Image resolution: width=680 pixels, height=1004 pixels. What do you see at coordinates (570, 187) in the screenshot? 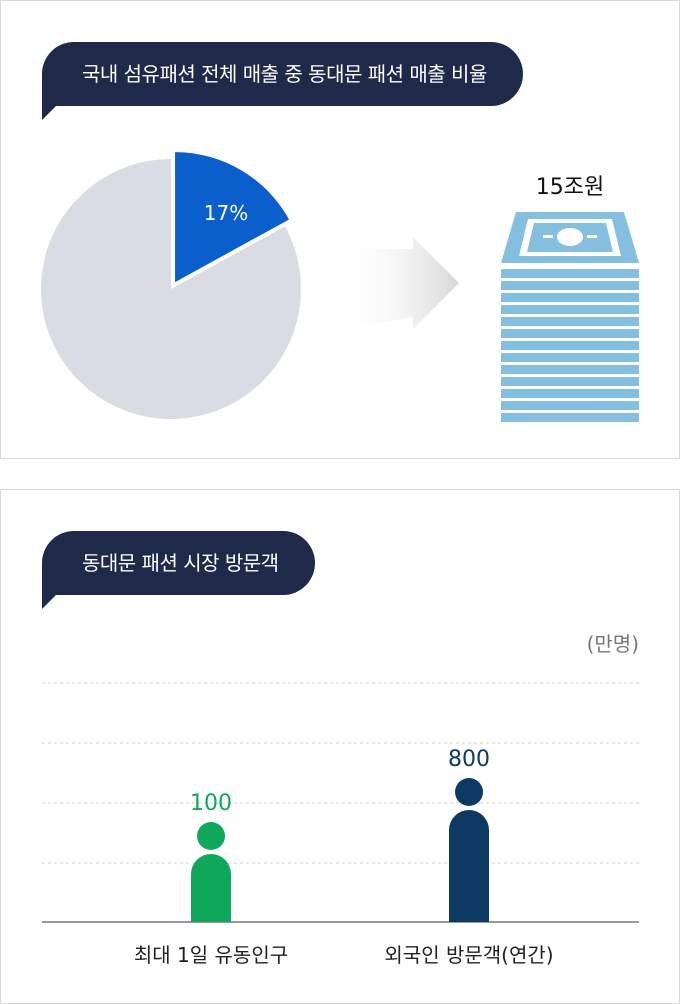
I see `money-label: 15조원` at bounding box center [570, 187].